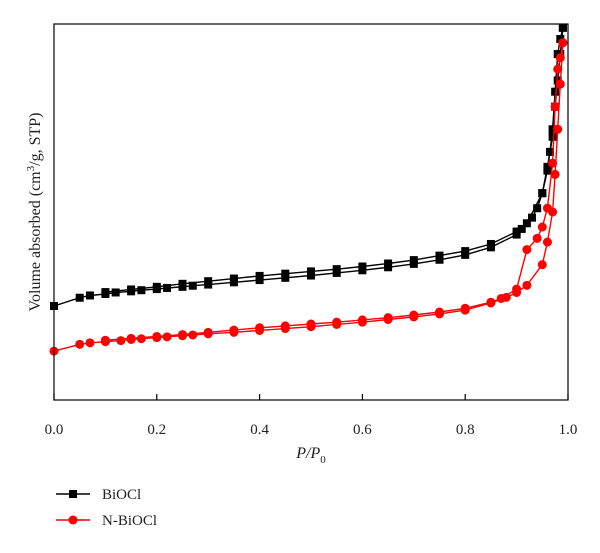  Describe the element at coordinates (259, 430) in the screenshot. I see `x-tick-label: 0.4` at that location.